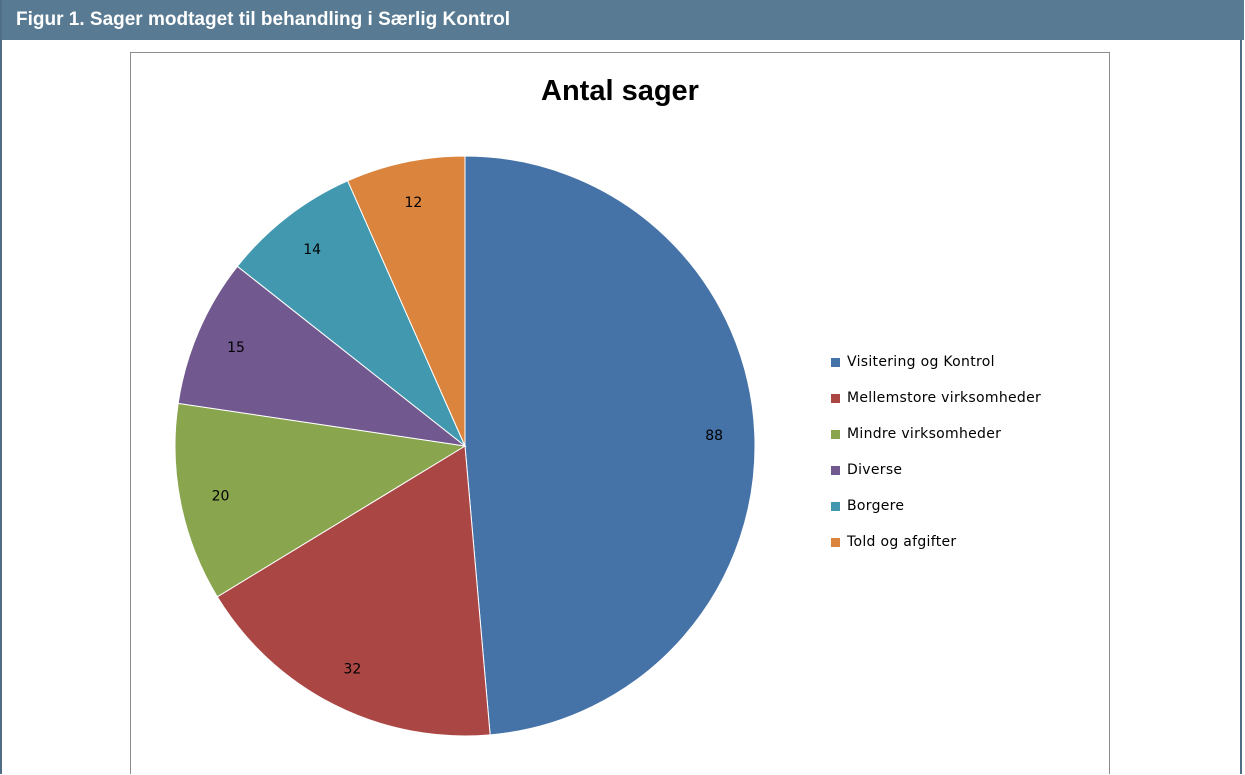 The width and height of the screenshot is (1245, 775). What do you see at coordinates (876, 506) in the screenshot?
I see `legend-label-5: Borgere` at bounding box center [876, 506].